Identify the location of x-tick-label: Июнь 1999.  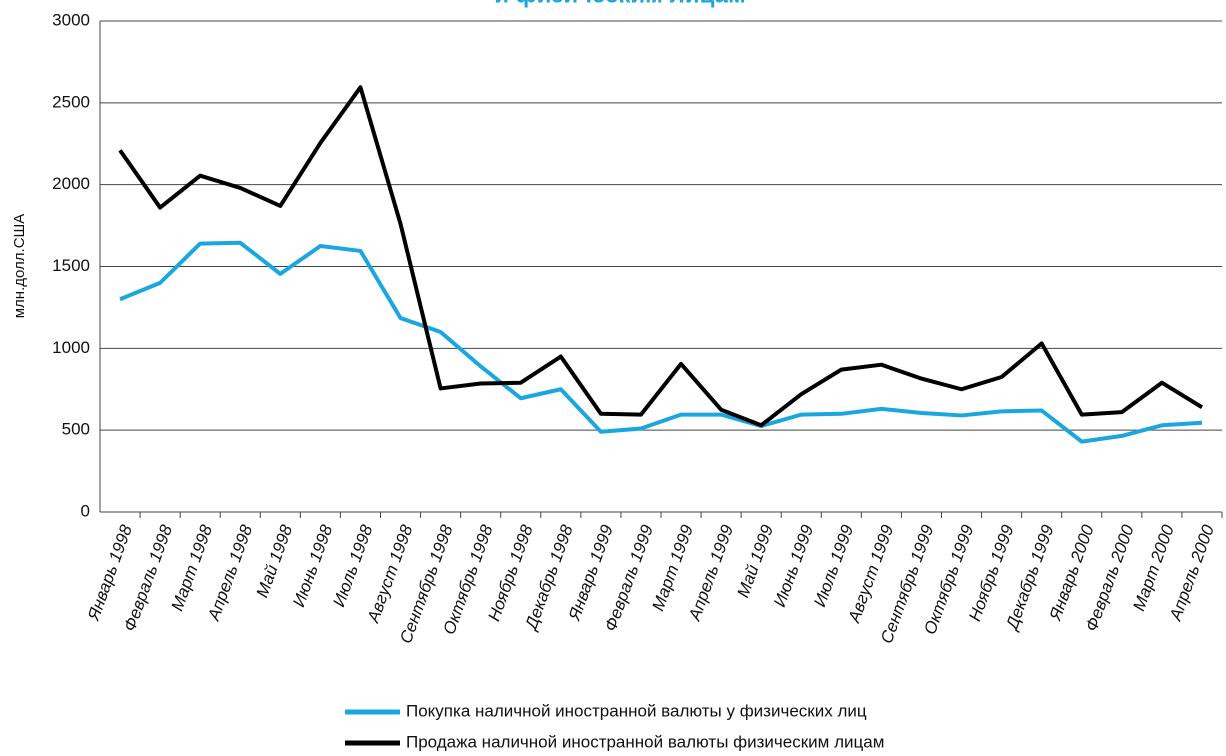
(793, 566).